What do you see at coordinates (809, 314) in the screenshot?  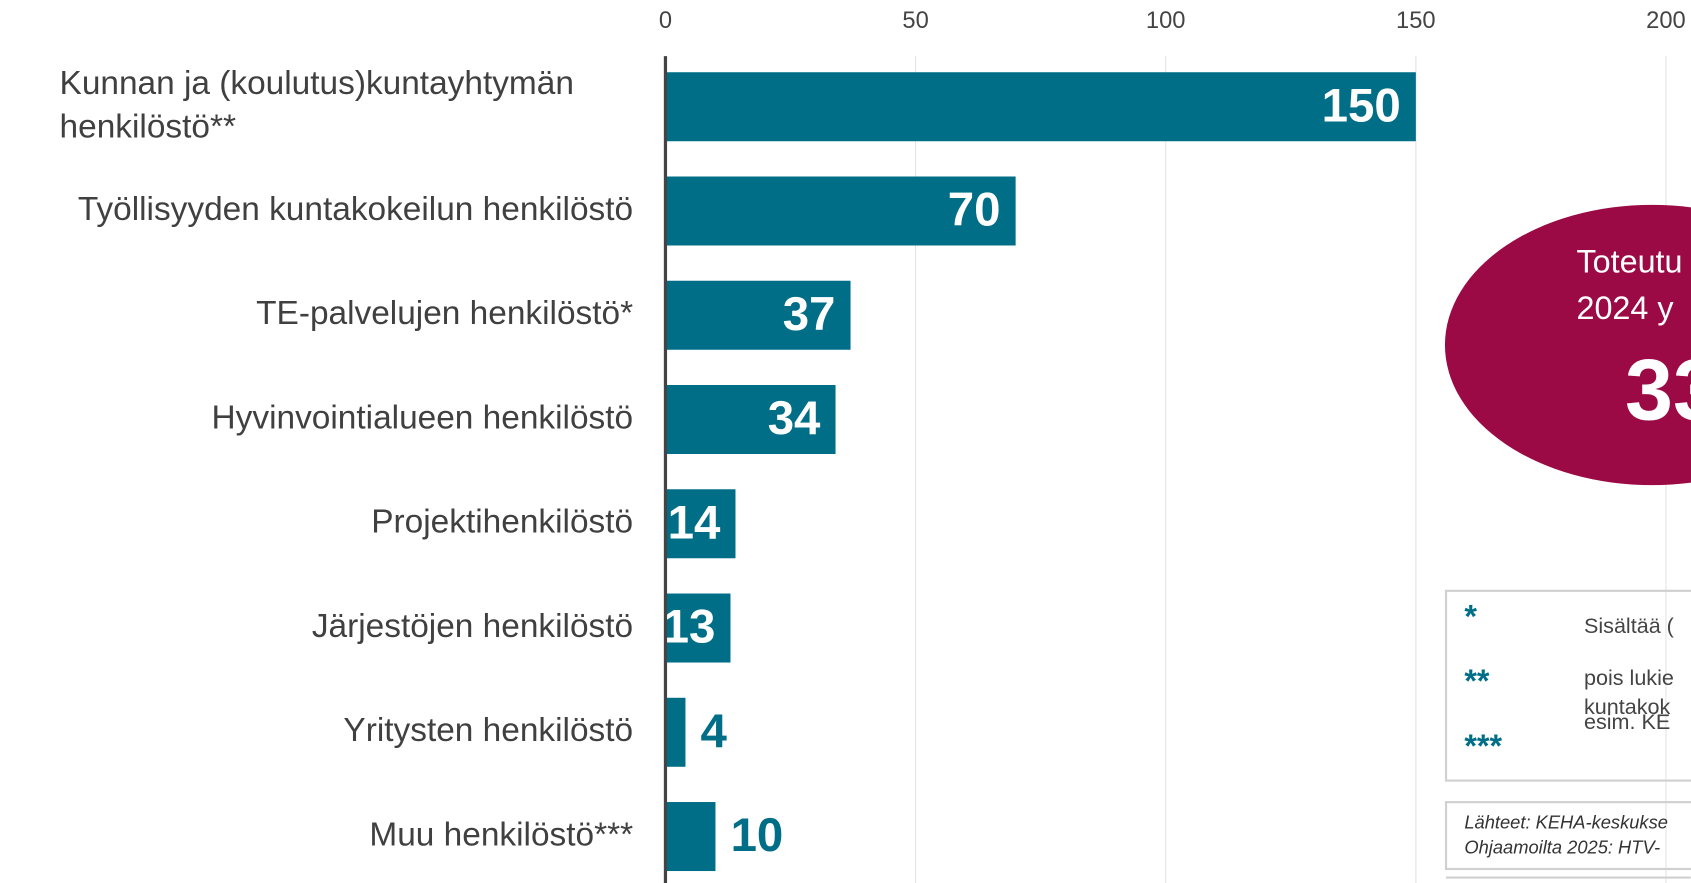 I see `data-label: 37` at bounding box center [809, 314].